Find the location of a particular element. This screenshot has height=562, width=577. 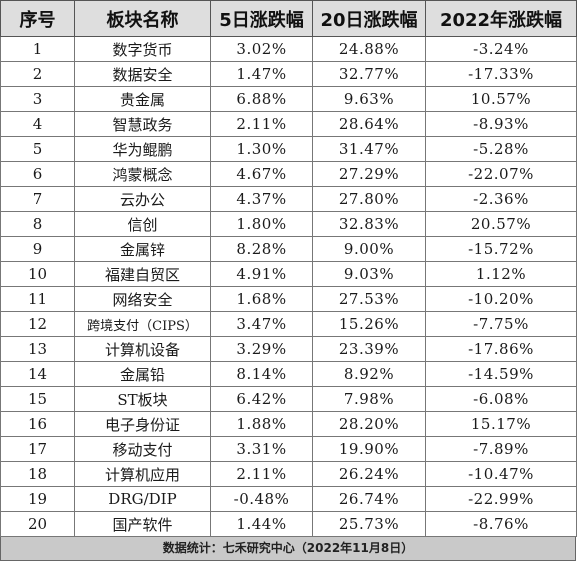

row-2022-change: 1.12% is located at coordinates (501, 274).